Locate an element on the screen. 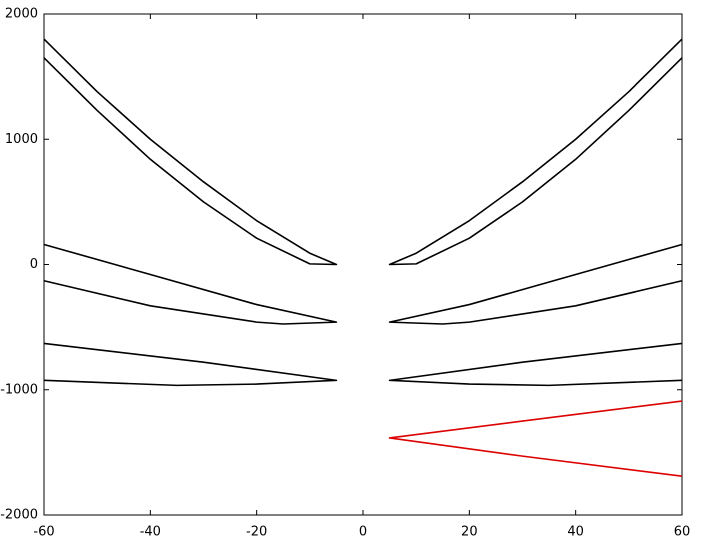 Image resolution: width=708 pixels, height=557 pixels. x-tick-label: 0 is located at coordinates (363, 532).